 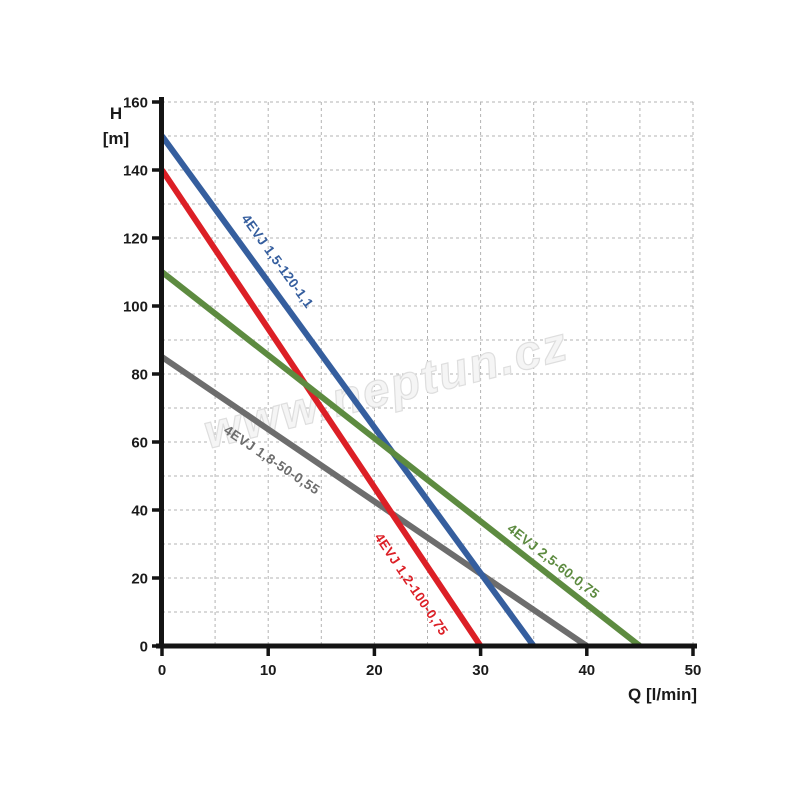 I want to click on y-tick-label: 160, so click(x=135, y=103).